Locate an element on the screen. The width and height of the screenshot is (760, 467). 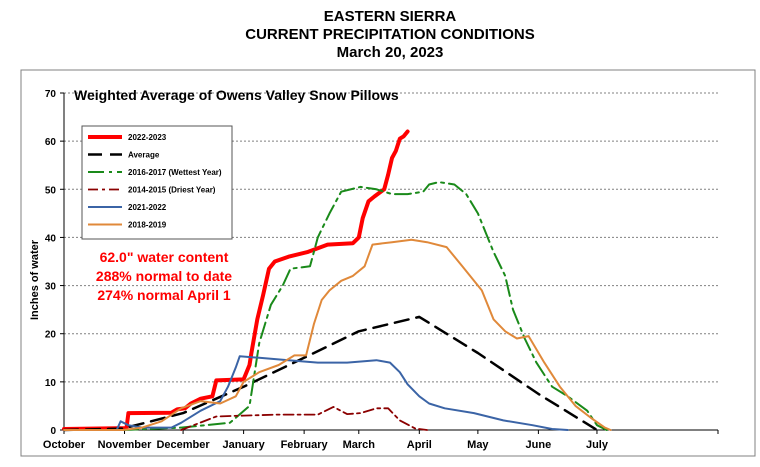
header-line-2: CURRENT PRECIPITATION CONDITIONS is located at coordinates (390, 34).